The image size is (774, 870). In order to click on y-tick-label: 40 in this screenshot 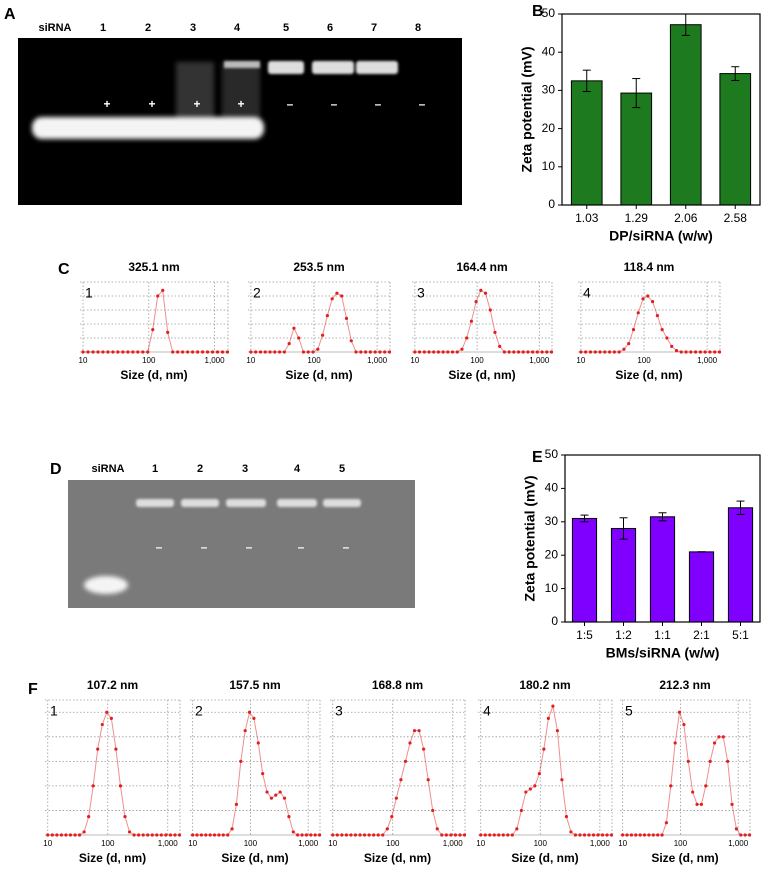, I will do `click(552, 488)`.